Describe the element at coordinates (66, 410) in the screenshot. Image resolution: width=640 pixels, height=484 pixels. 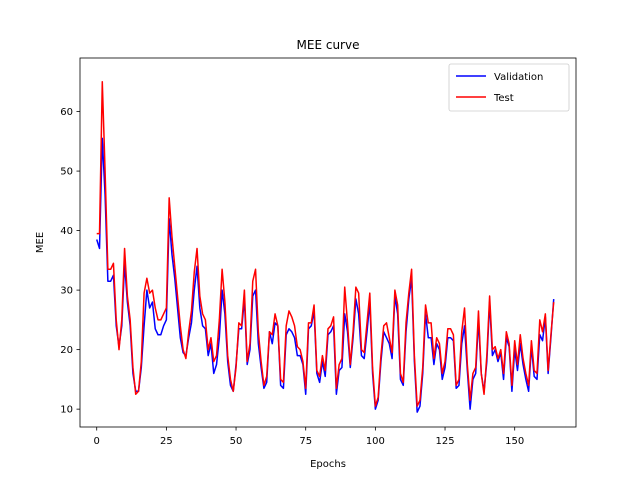
I see `y-tick-label: 10` at that location.